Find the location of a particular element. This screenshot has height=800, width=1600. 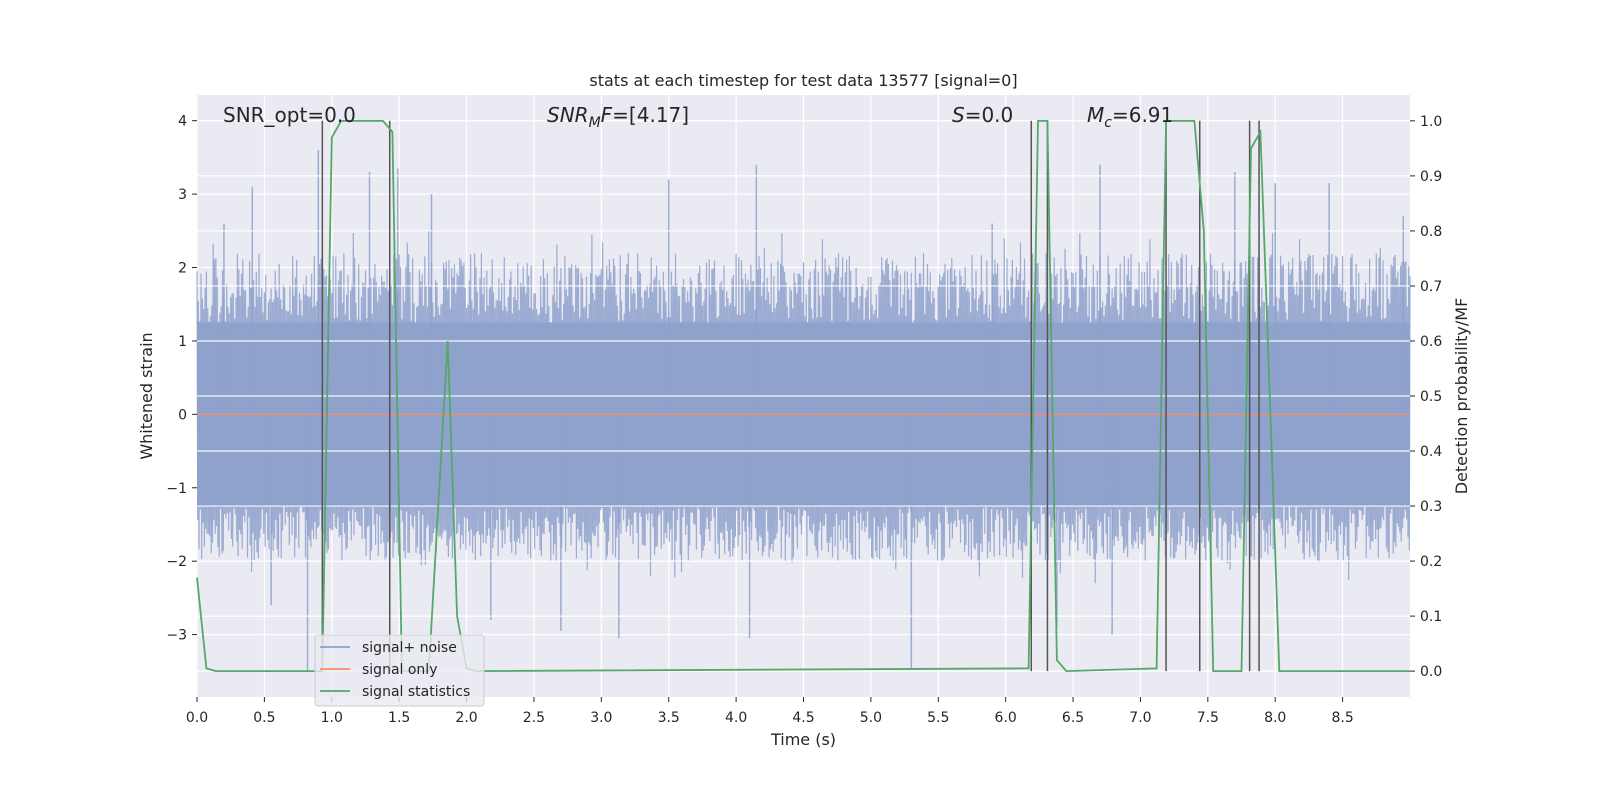

legend-box is located at coordinates (399, 670).